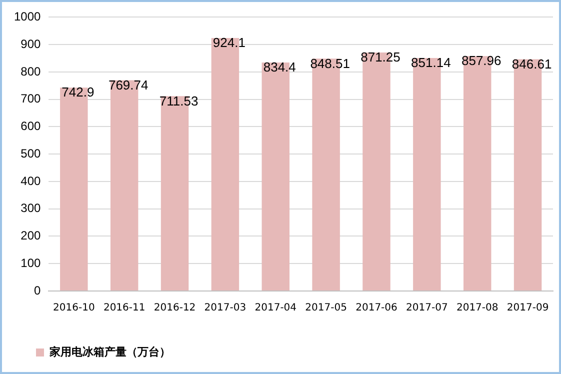 This screenshot has height=374, width=561. What do you see at coordinates (78, 92) in the screenshot?
I see `data-label: 742.9` at bounding box center [78, 92].